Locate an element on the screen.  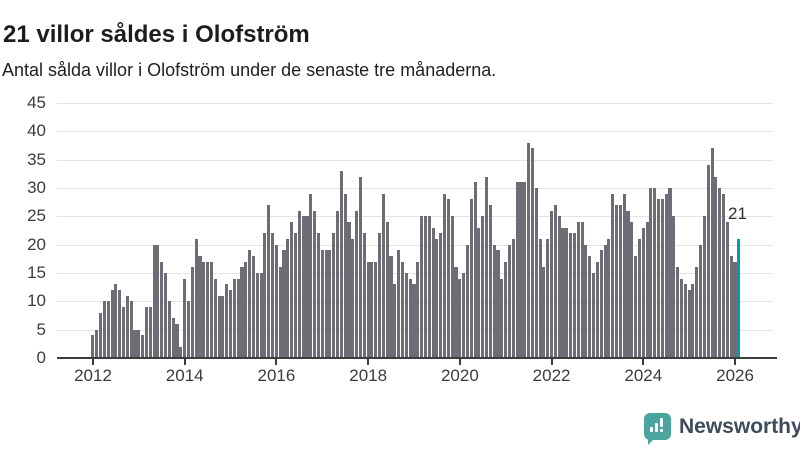
y-axis-tick-label: 0 is located at coordinates (41, 357).